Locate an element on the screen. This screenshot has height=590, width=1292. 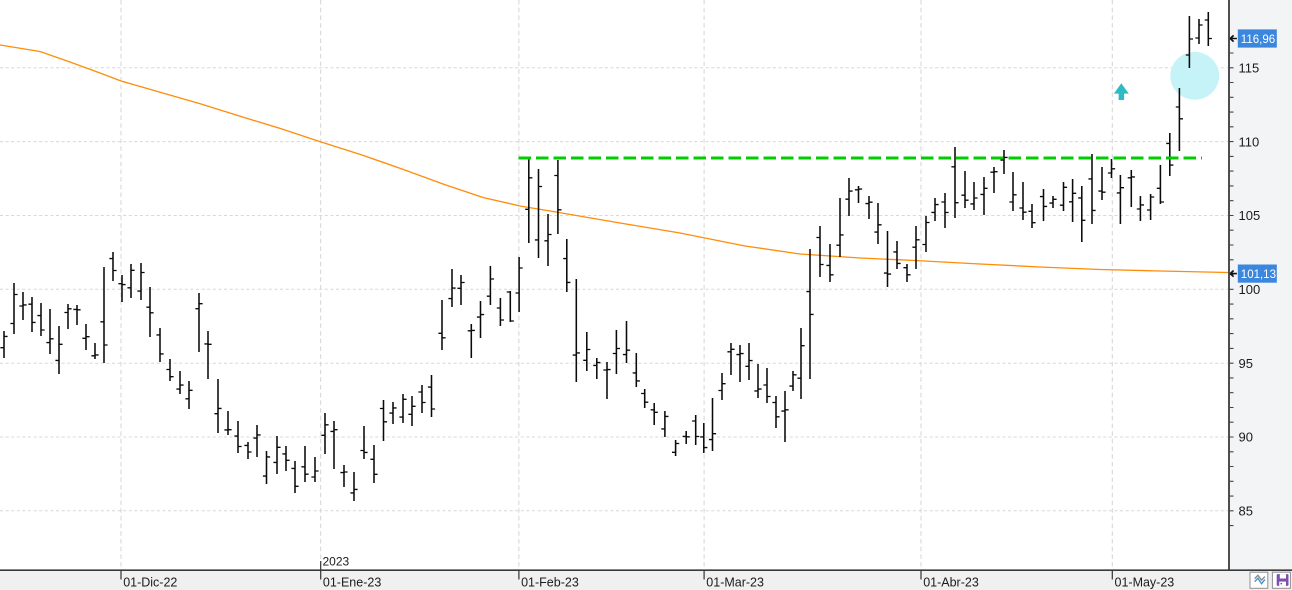
svg-text: 01-Ene-23 is located at coordinates (352, 583).